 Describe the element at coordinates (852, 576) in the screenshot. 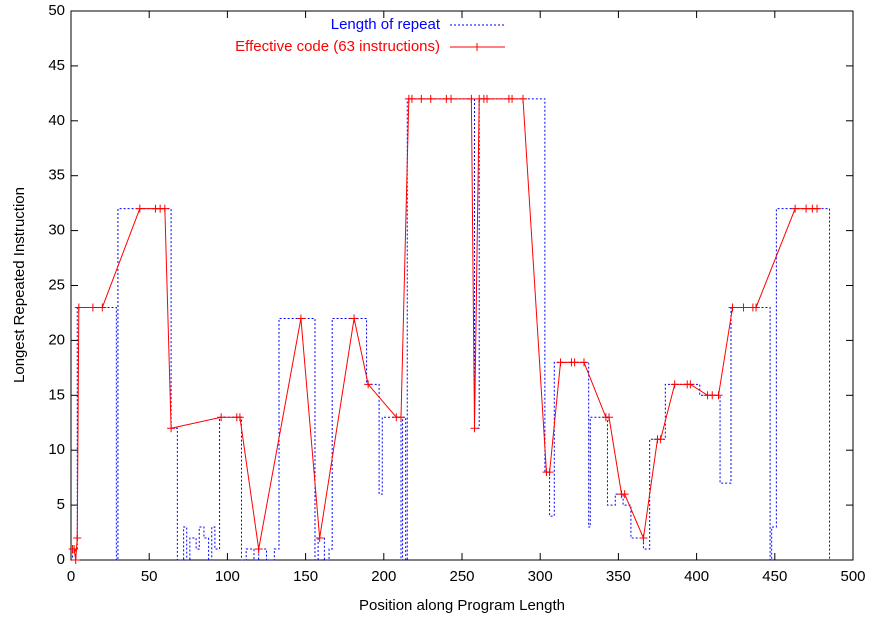

I see `x-tick-label: 500` at that location.